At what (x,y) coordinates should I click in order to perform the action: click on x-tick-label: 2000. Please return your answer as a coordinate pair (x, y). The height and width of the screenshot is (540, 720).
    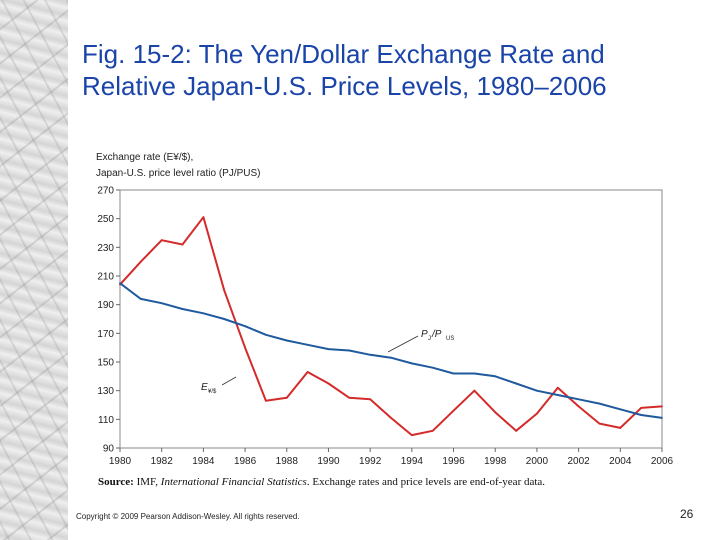
    Looking at the image, I should click on (537, 461).